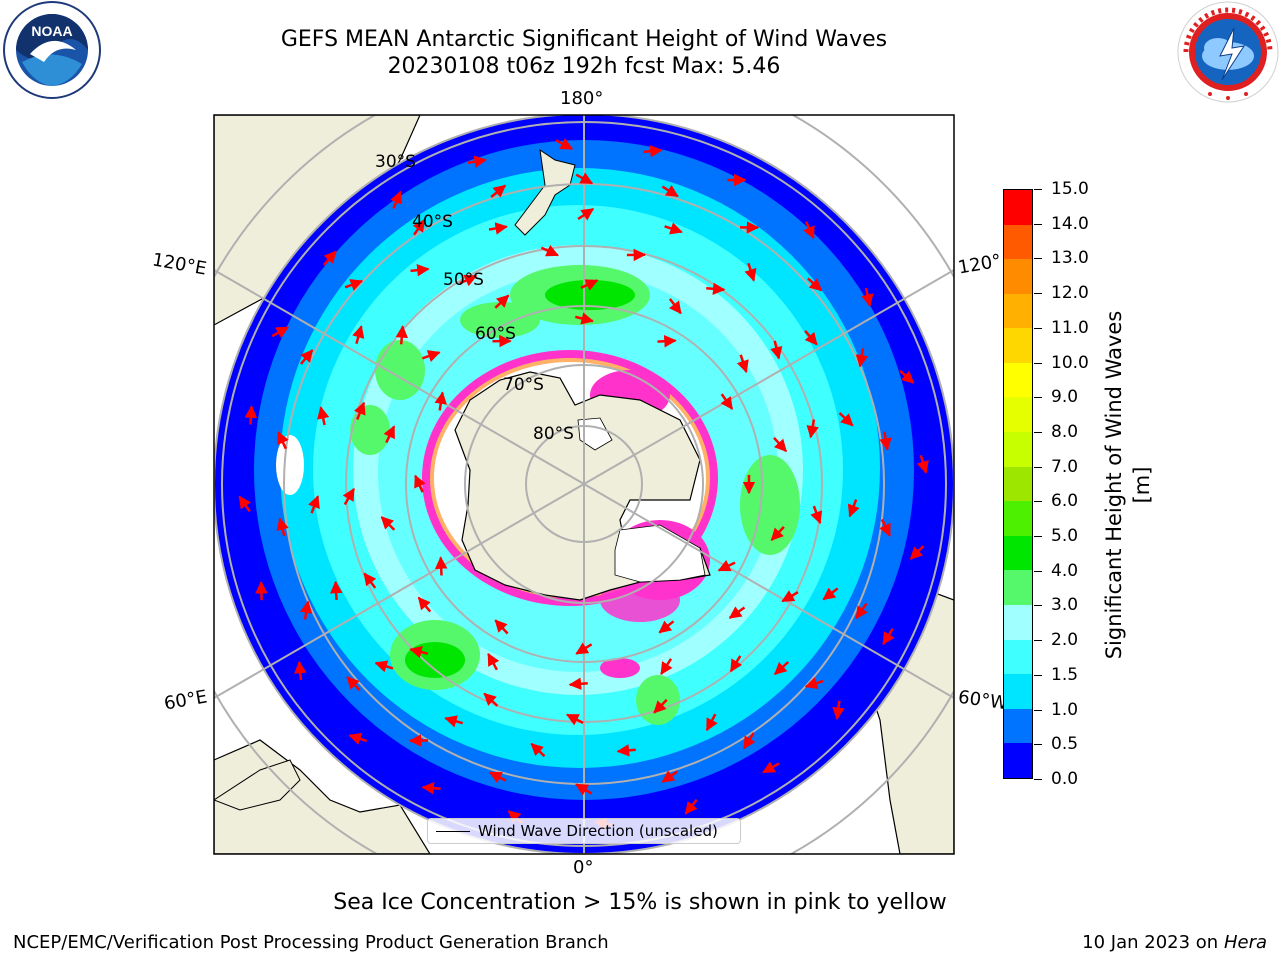  Describe the element at coordinates (495, 334) in the screenshot. I see `latitude-label-60s: 60°S` at that location.